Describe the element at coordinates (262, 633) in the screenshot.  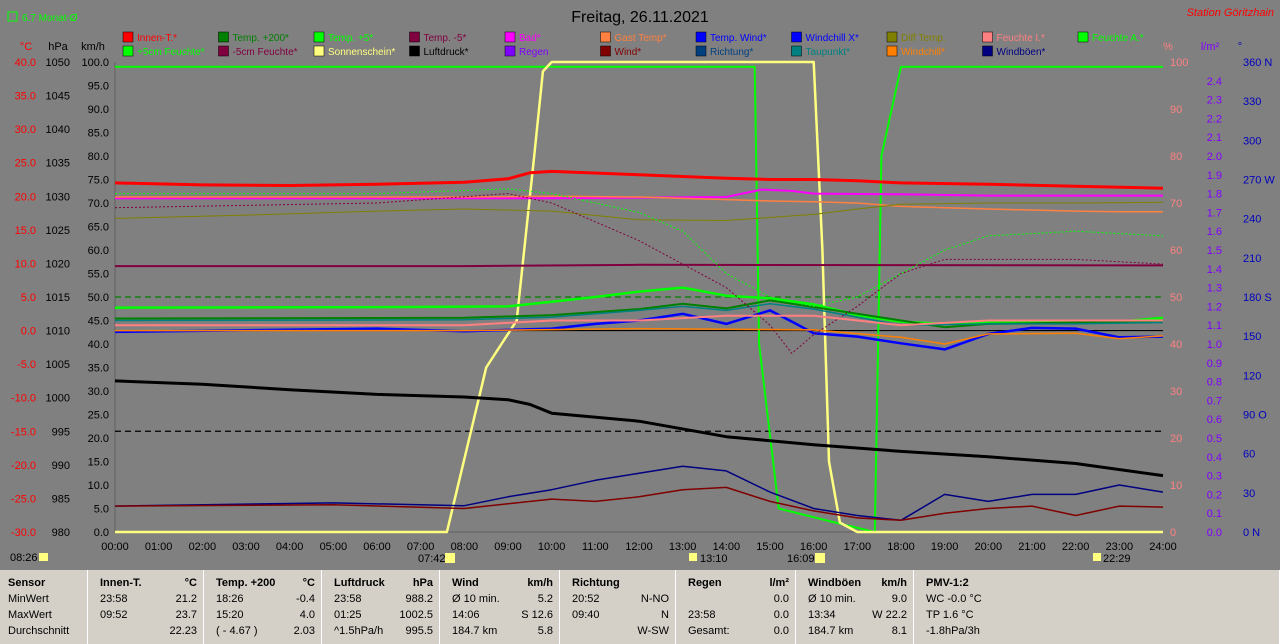
I see `stats-row: ( - 4.67 ) 2.03` at that location.